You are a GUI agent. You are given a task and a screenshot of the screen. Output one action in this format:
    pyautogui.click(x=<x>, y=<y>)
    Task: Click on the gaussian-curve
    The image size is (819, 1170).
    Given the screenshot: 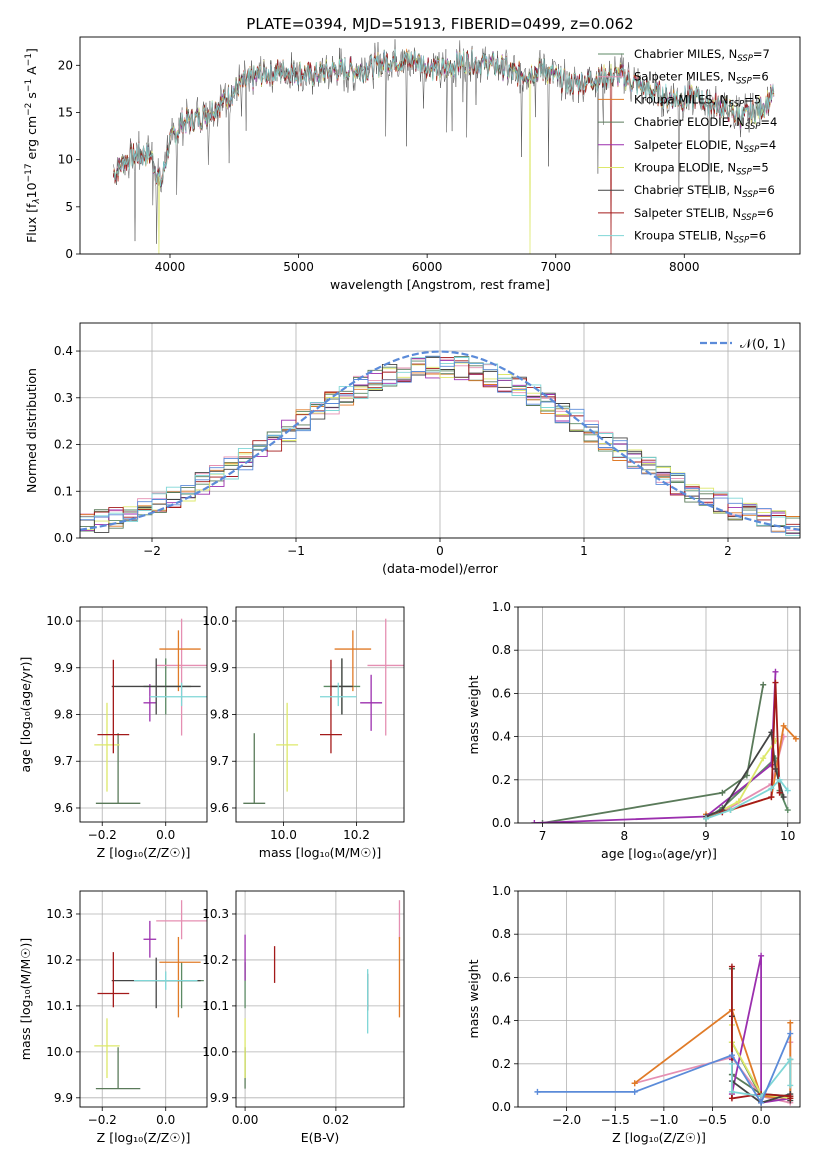 What is the action you would take?
    pyautogui.click(x=440, y=440)
    